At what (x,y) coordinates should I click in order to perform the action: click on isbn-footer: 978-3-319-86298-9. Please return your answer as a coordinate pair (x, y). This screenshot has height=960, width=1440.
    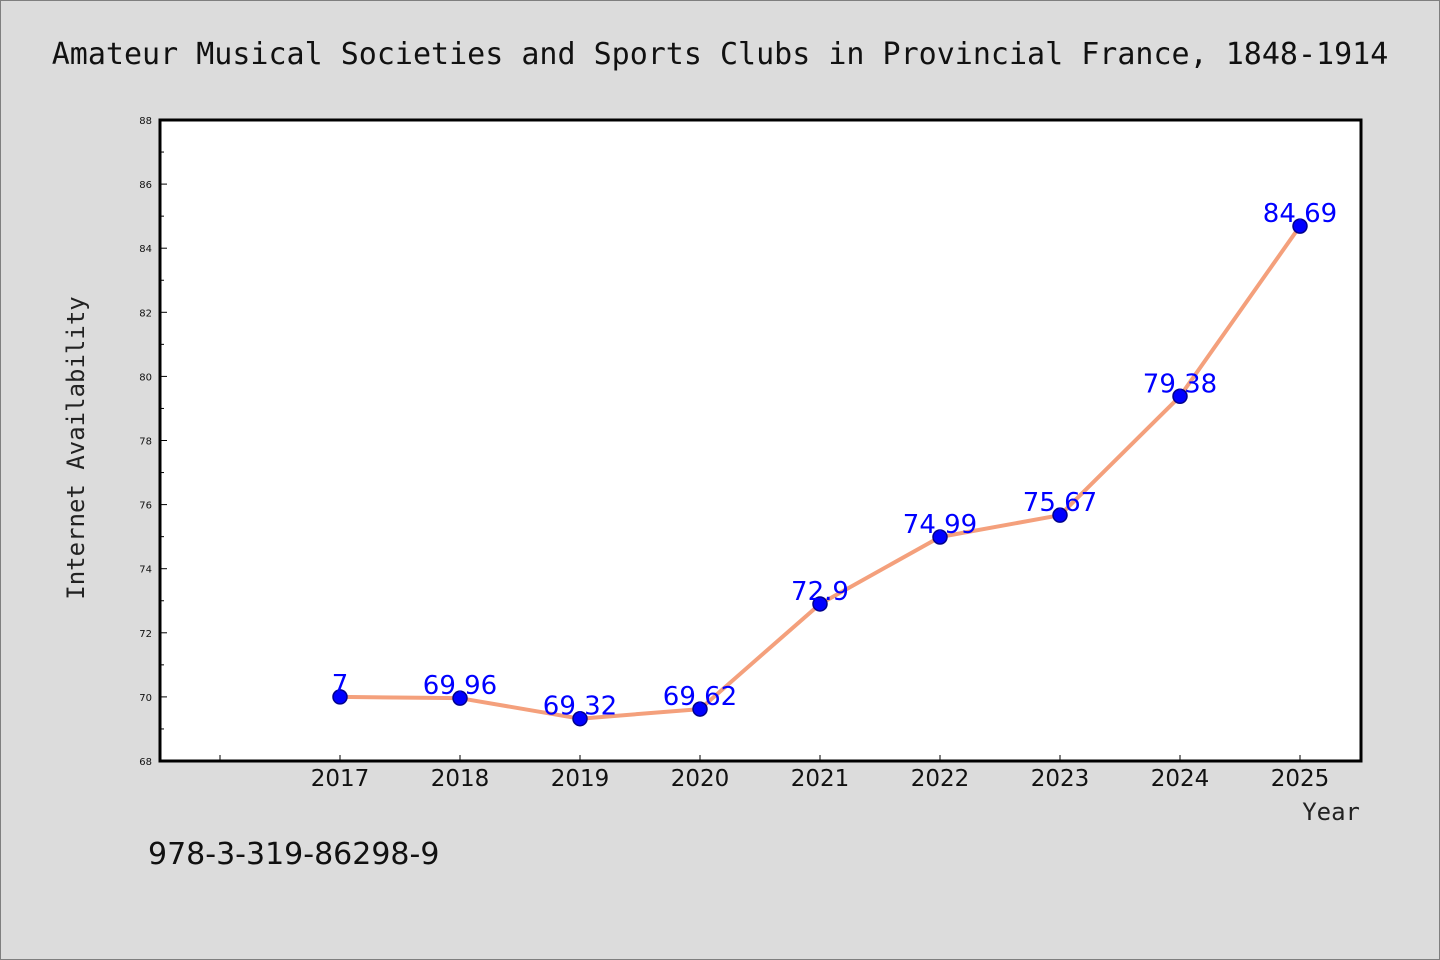
    Looking at the image, I should click on (293, 854).